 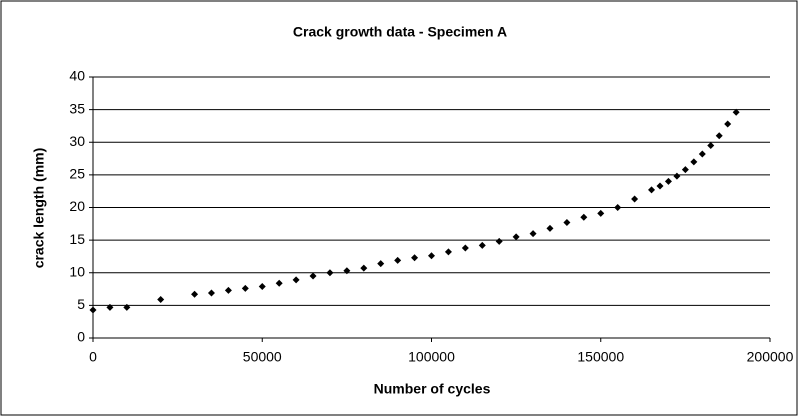 What do you see at coordinates (770, 357) in the screenshot?
I see `x-tick-label: 200000` at bounding box center [770, 357].